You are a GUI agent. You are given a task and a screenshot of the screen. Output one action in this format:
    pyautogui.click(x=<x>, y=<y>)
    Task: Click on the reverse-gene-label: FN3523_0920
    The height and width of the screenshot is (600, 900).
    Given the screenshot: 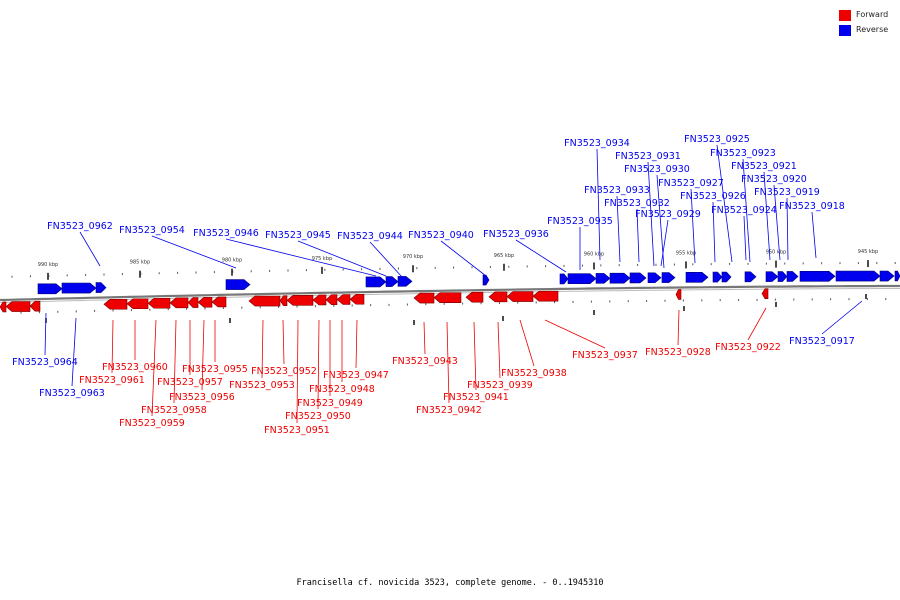 What is the action you would take?
    pyautogui.click(x=774, y=179)
    